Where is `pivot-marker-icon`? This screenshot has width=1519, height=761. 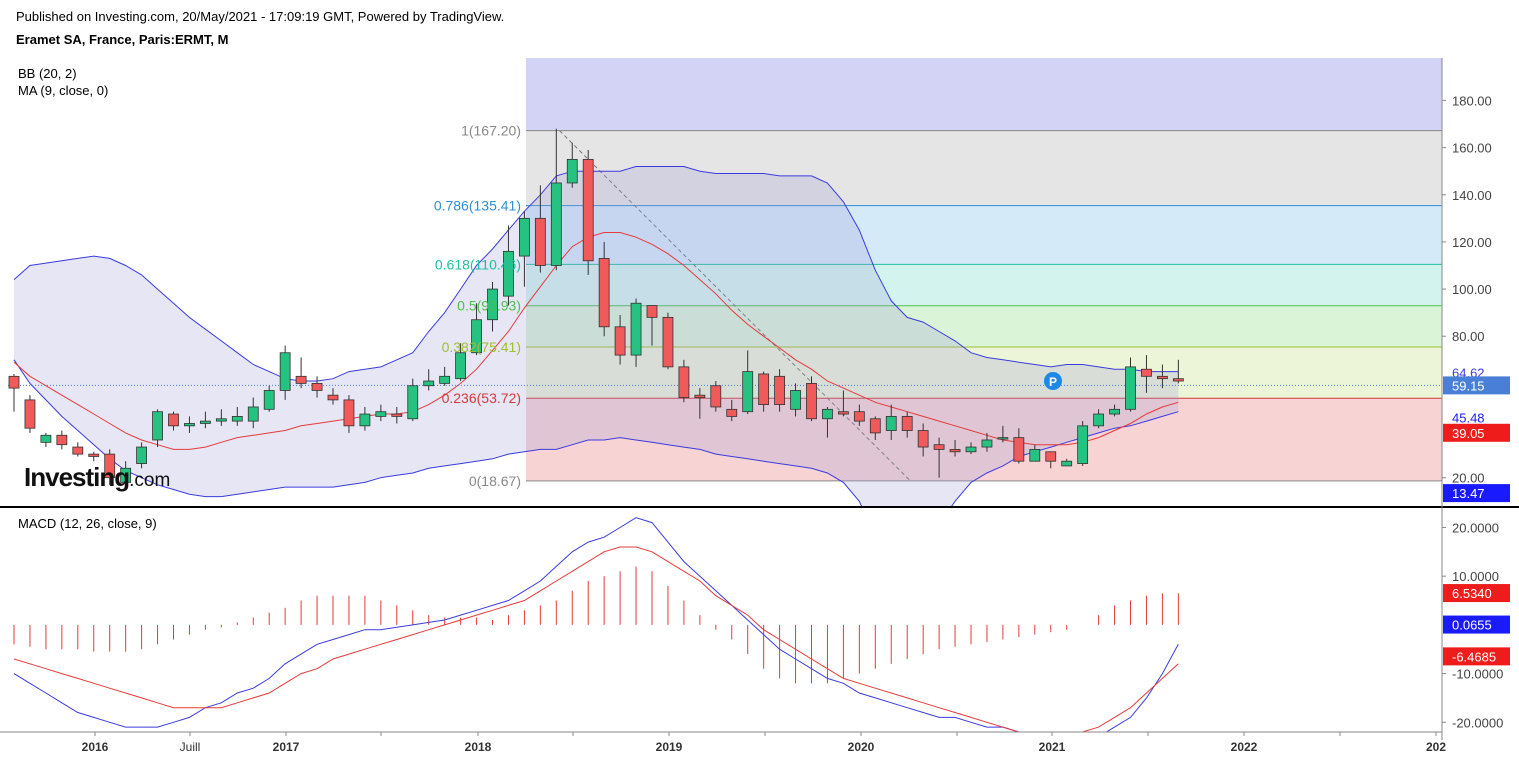
pivot-marker-icon is located at coordinates (1053, 381).